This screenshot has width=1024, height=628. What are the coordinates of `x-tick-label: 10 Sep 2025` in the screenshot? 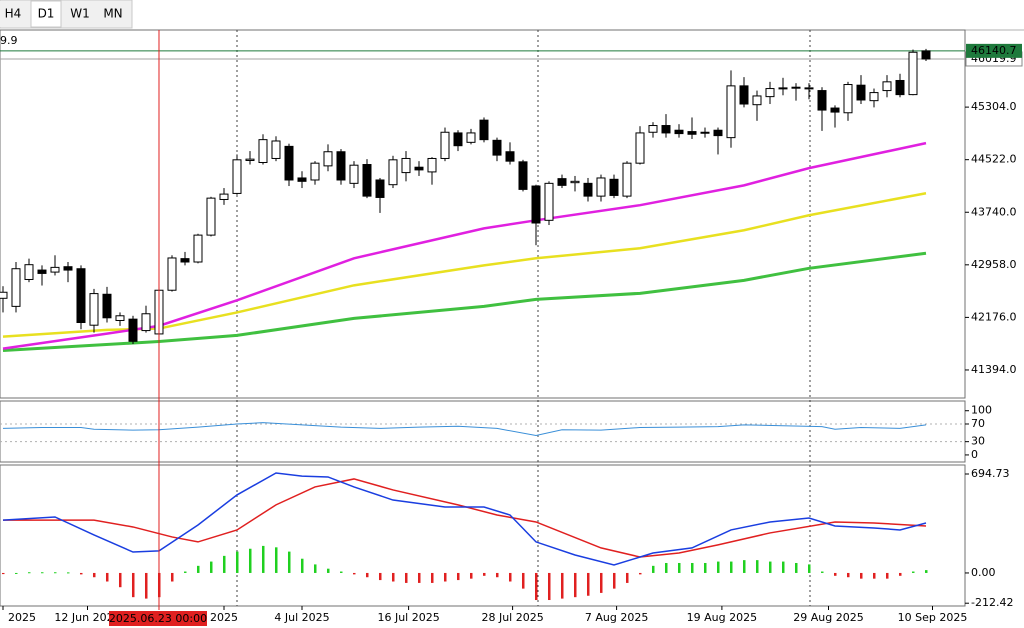 It's located at (933, 617).